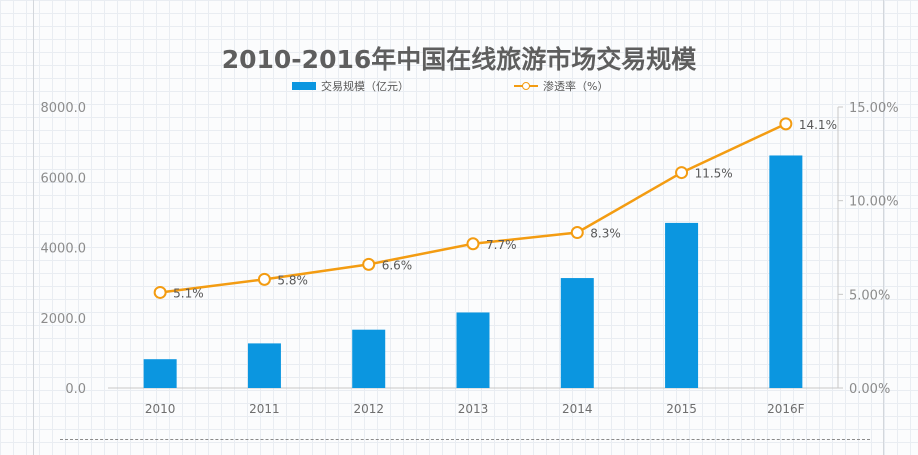 This screenshot has width=918, height=455. I want to click on legend-swatch-line, so click(526, 86).